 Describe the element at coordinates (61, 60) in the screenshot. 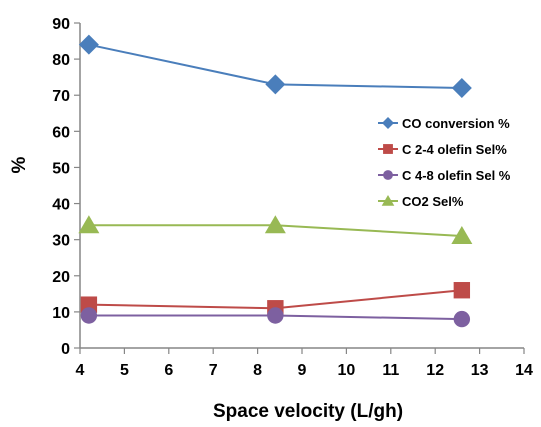

I see `y-tick-label: 80` at that location.